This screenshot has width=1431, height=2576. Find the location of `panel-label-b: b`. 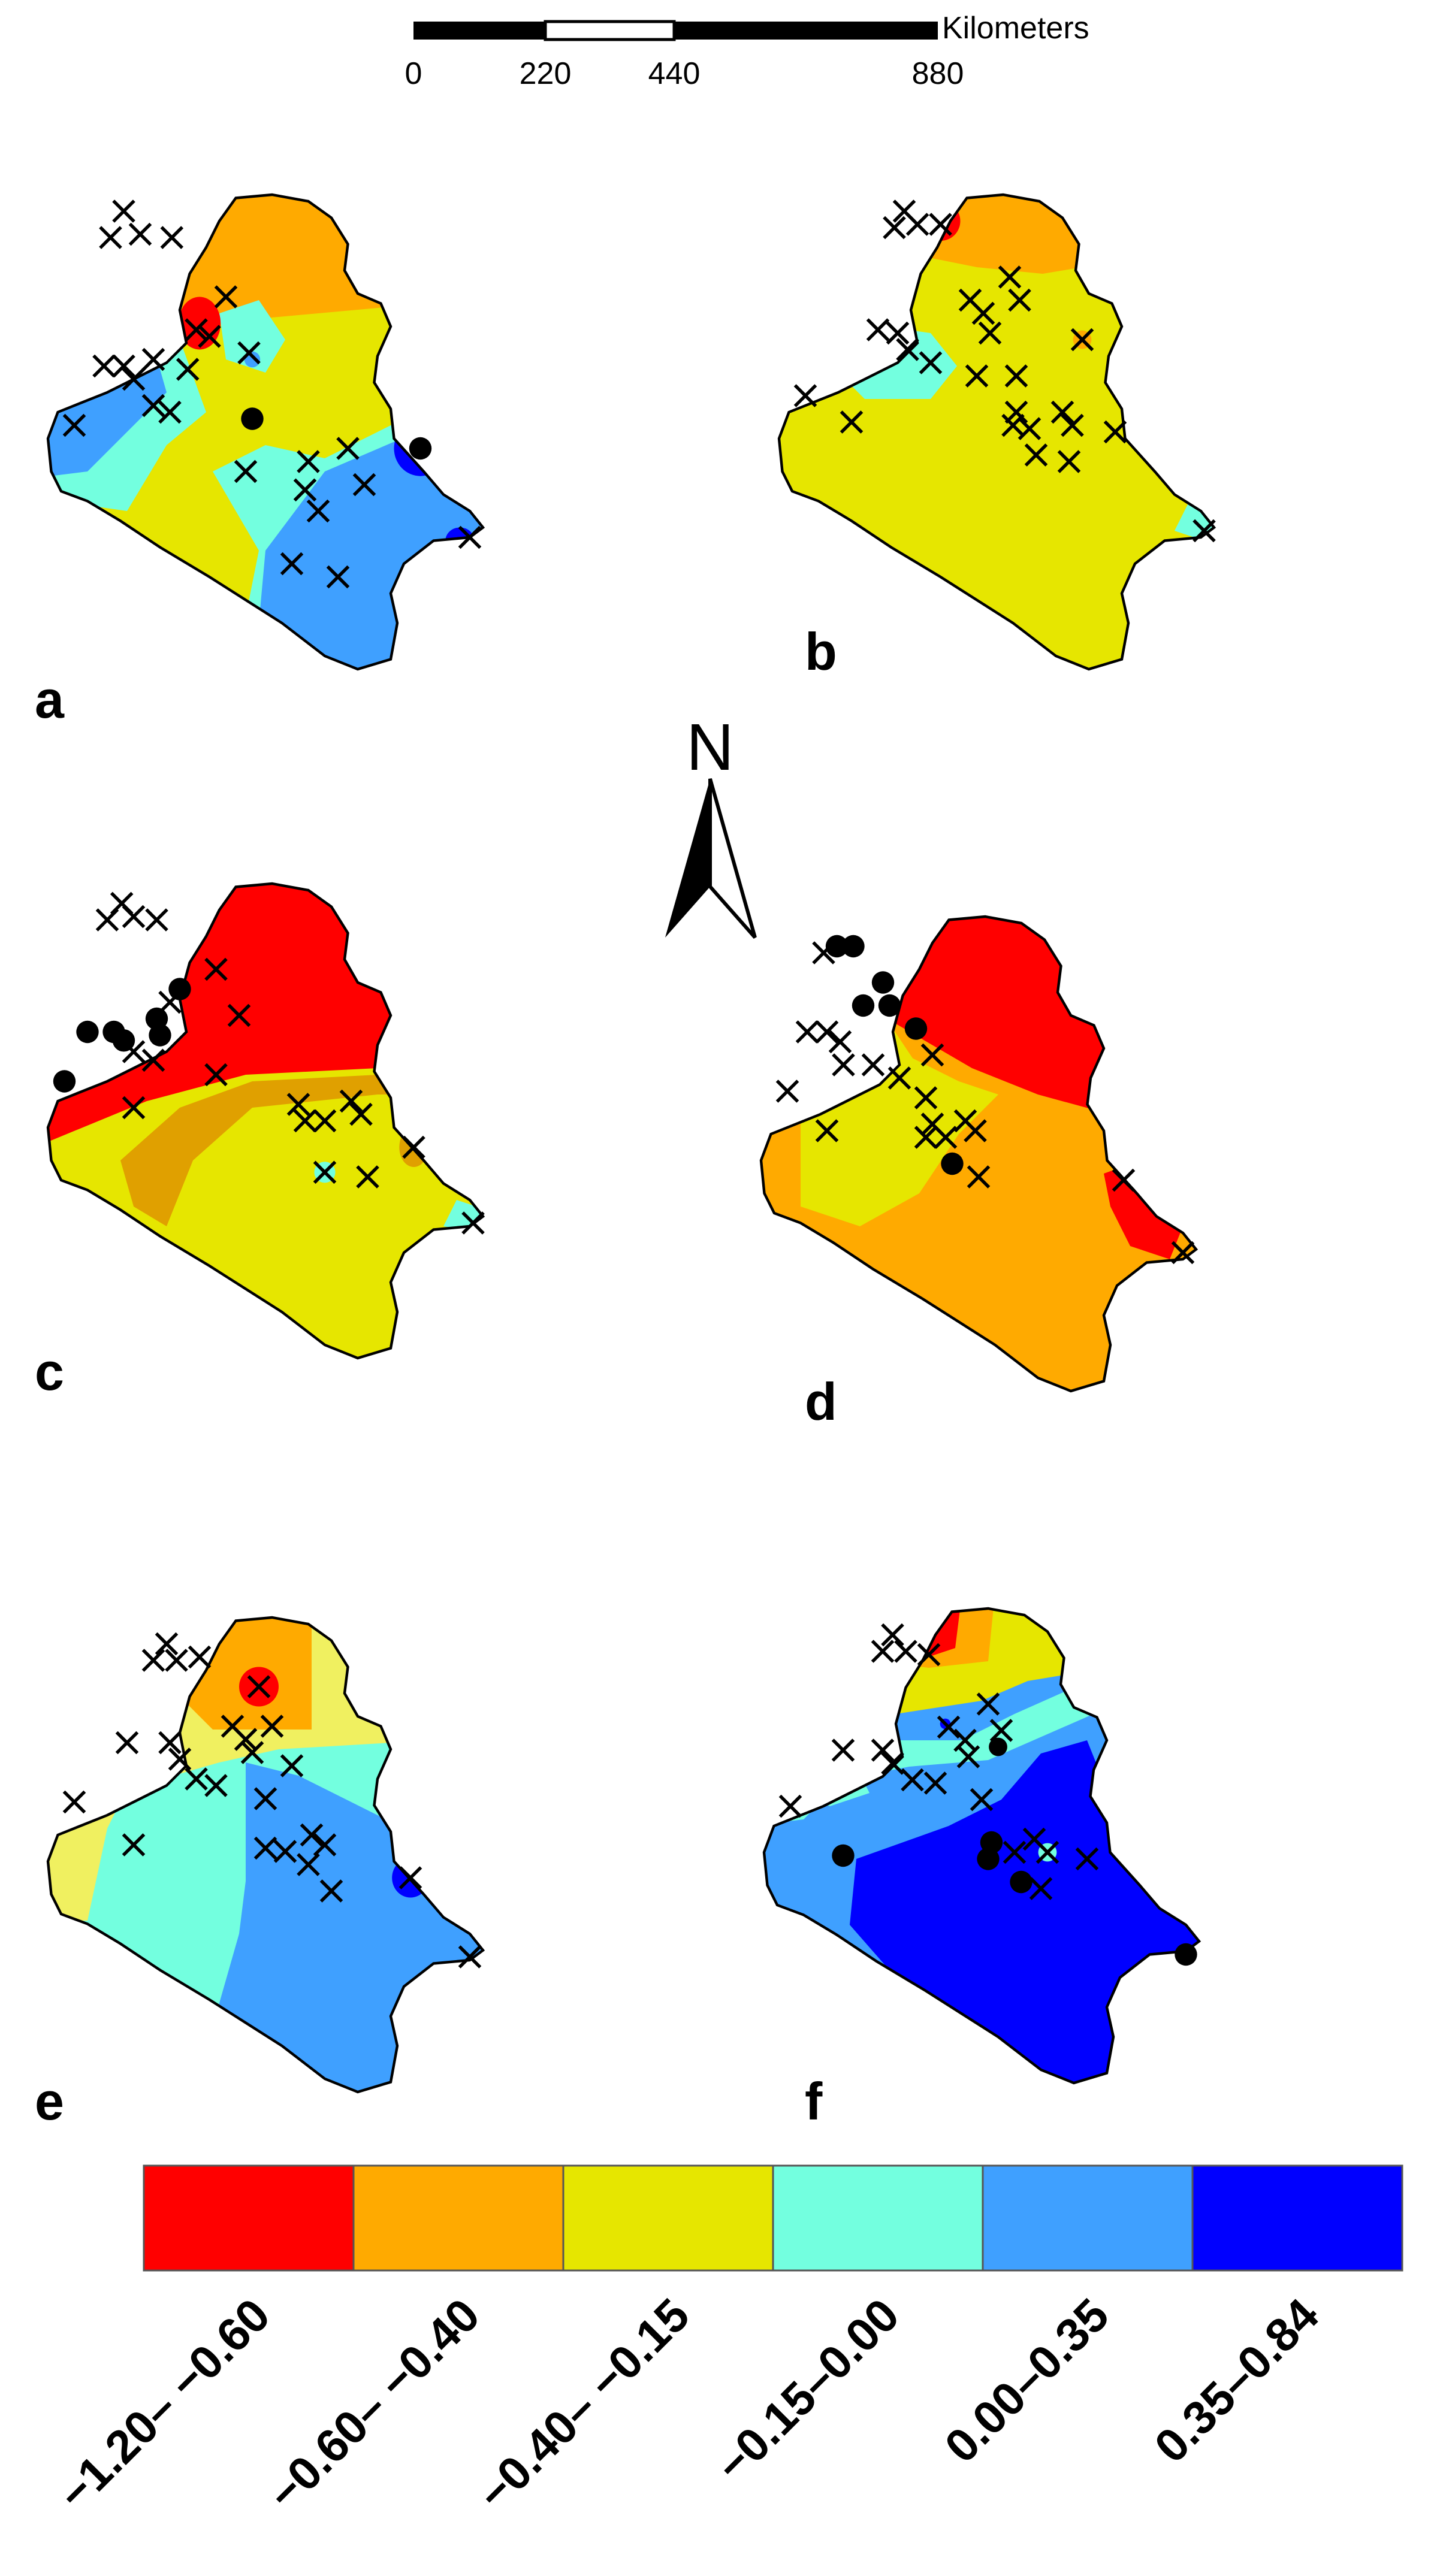

panel-label-b: b is located at coordinates (821, 651).